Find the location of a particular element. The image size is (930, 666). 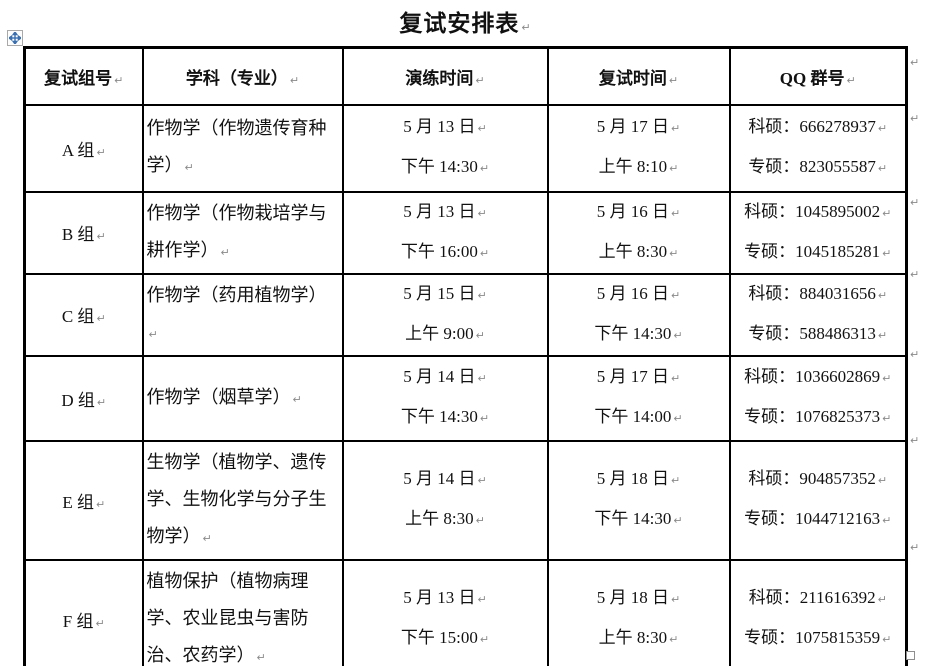

qq-keshuo: 科硕：666278937 is located at coordinates (812, 126).